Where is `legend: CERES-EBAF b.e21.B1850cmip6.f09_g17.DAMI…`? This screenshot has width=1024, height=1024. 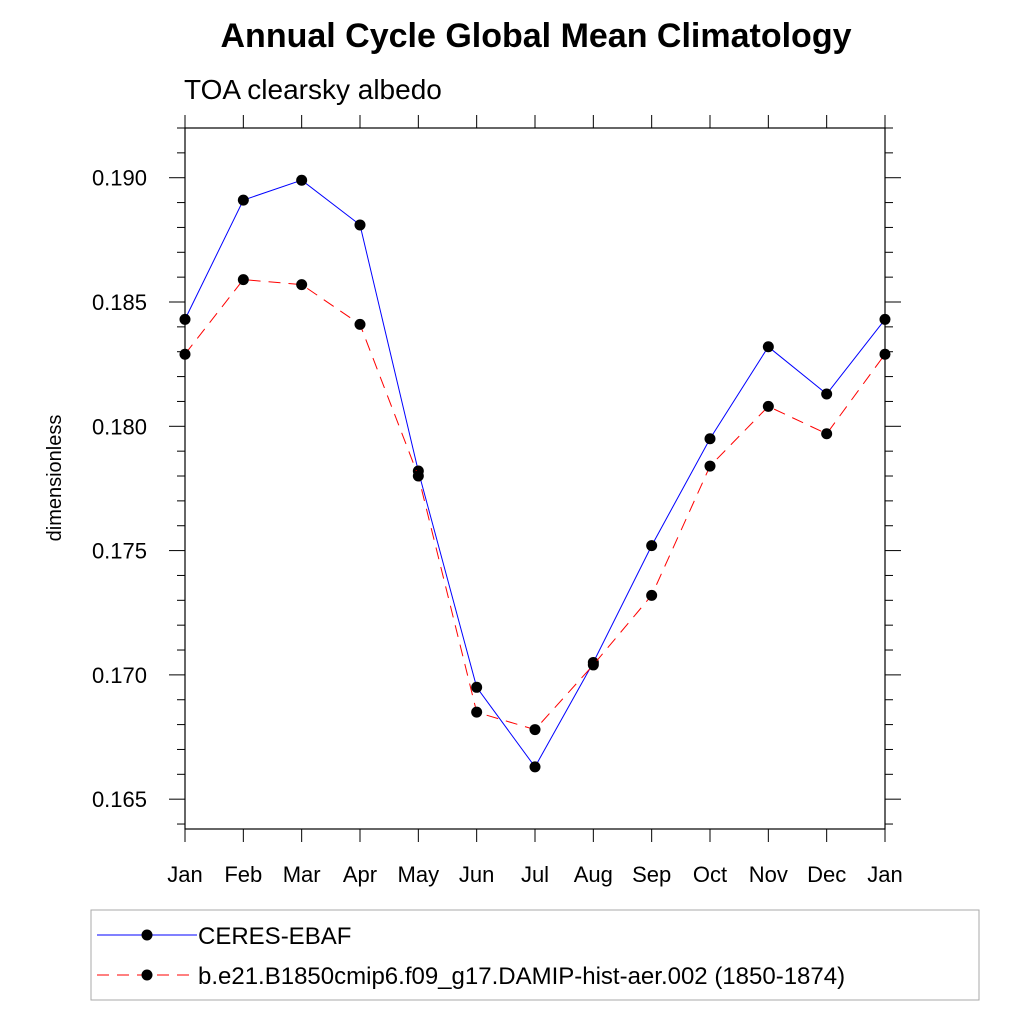 legend: CERES-EBAF b.e21.B1850cmip6.f09_g17.DAMI… is located at coordinates (535, 955).